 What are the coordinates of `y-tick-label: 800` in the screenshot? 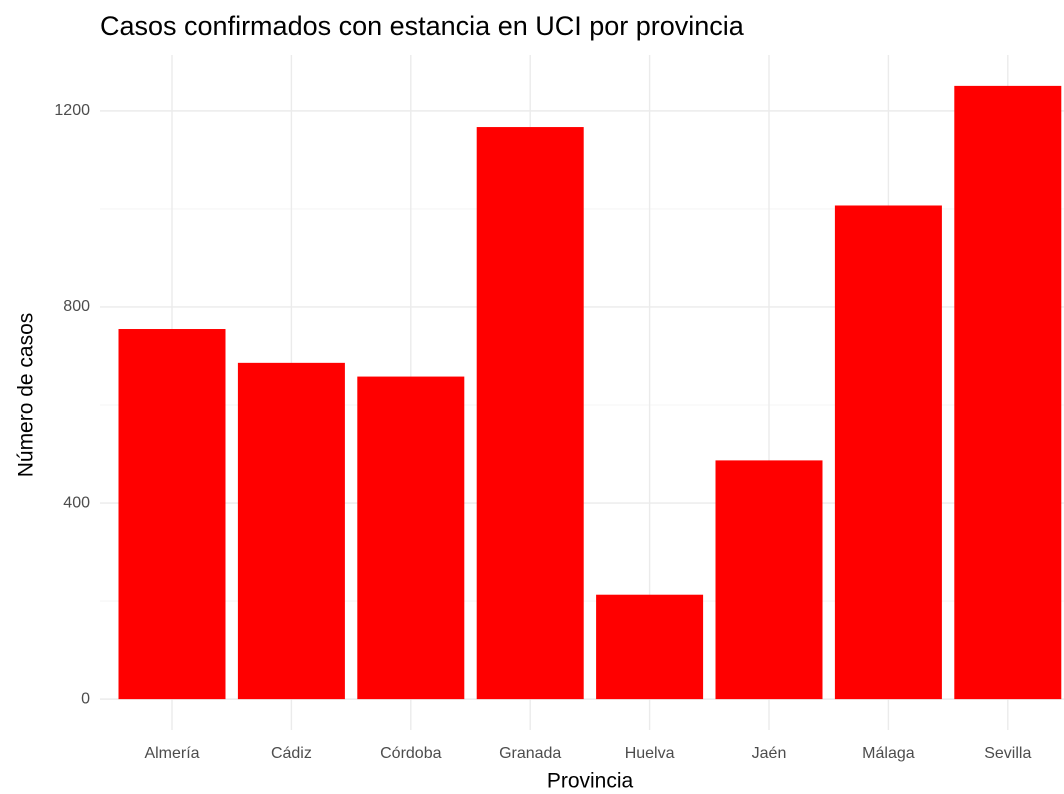 It's located at (76, 306).